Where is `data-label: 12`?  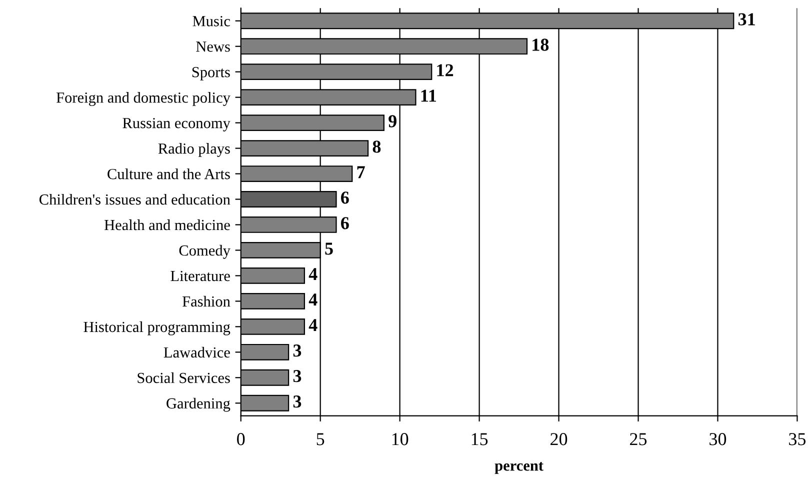 data-label: 12 is located at coordinates (445, 70).